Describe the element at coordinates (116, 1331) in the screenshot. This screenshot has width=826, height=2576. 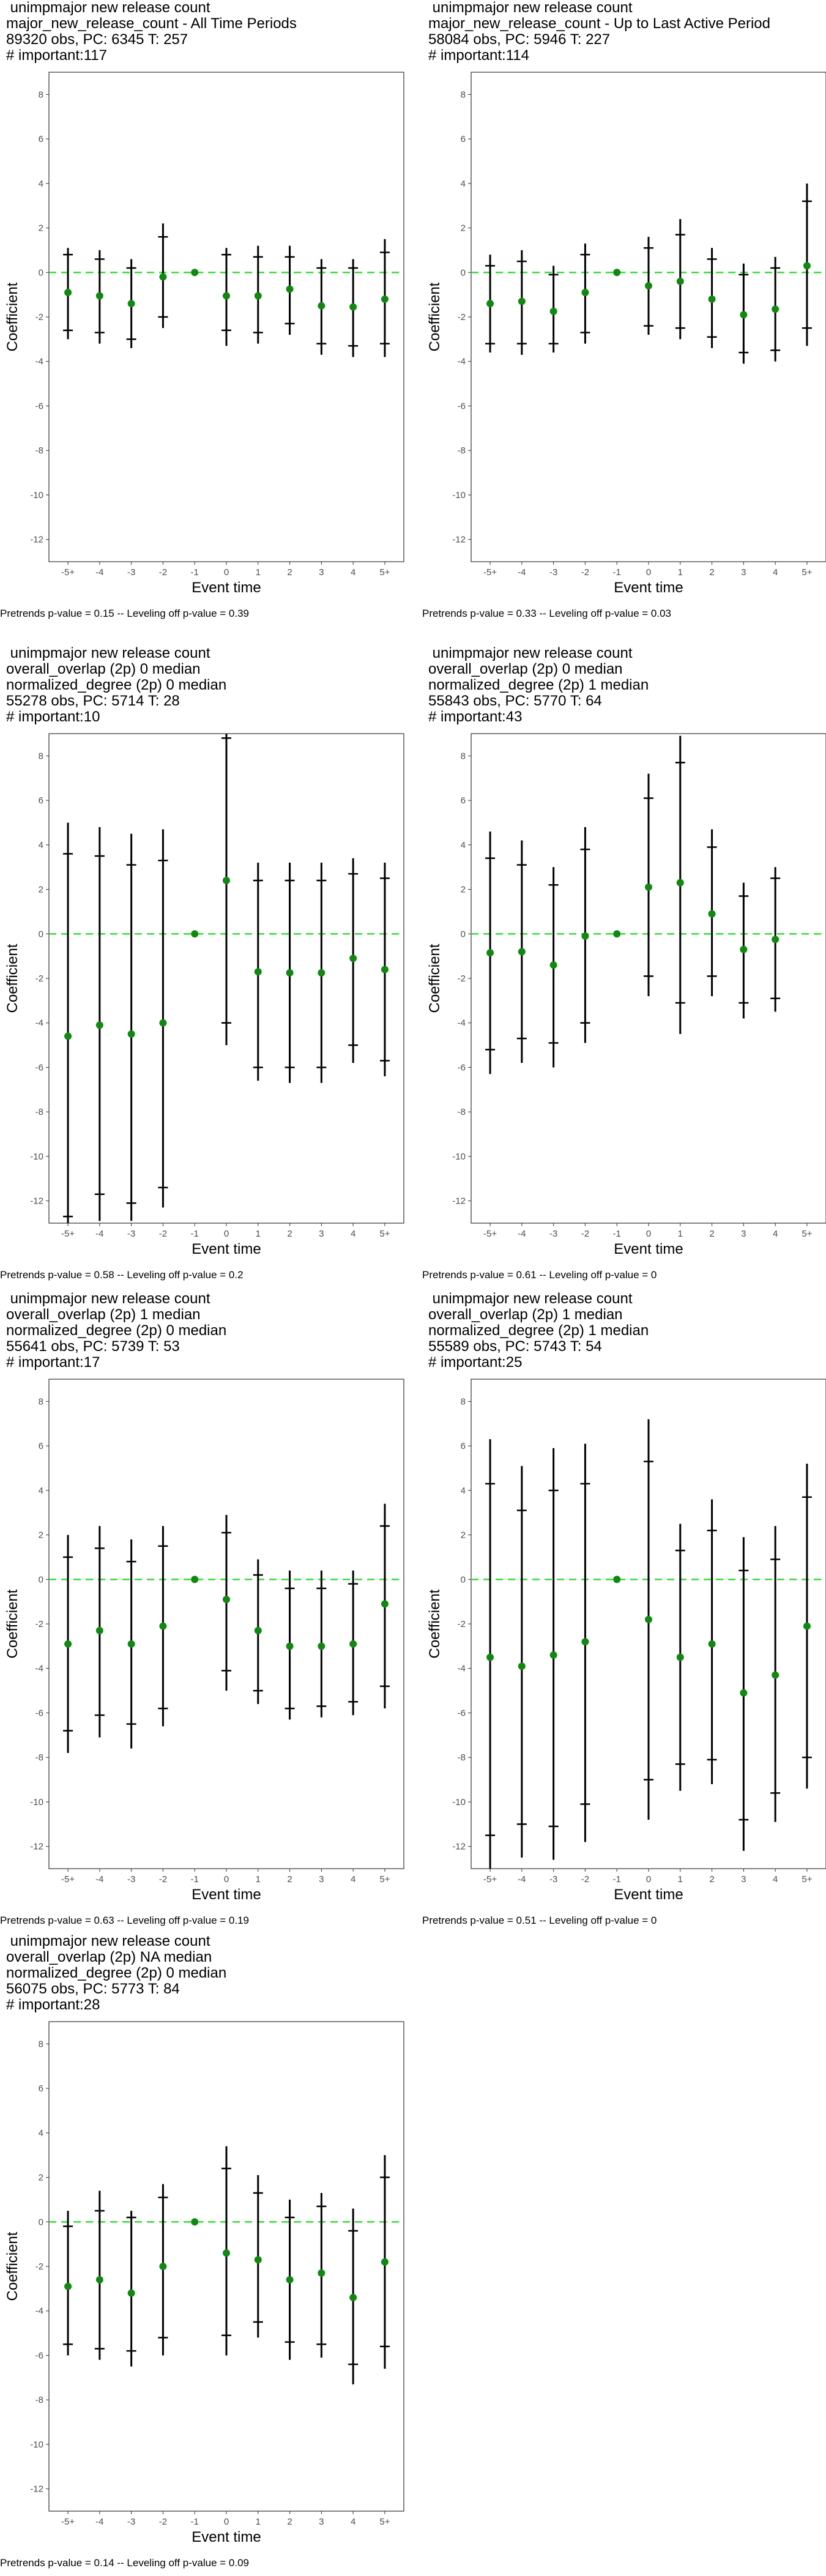
I see `chart-title-line: normalized_degree (2p) 0 median` at that location.